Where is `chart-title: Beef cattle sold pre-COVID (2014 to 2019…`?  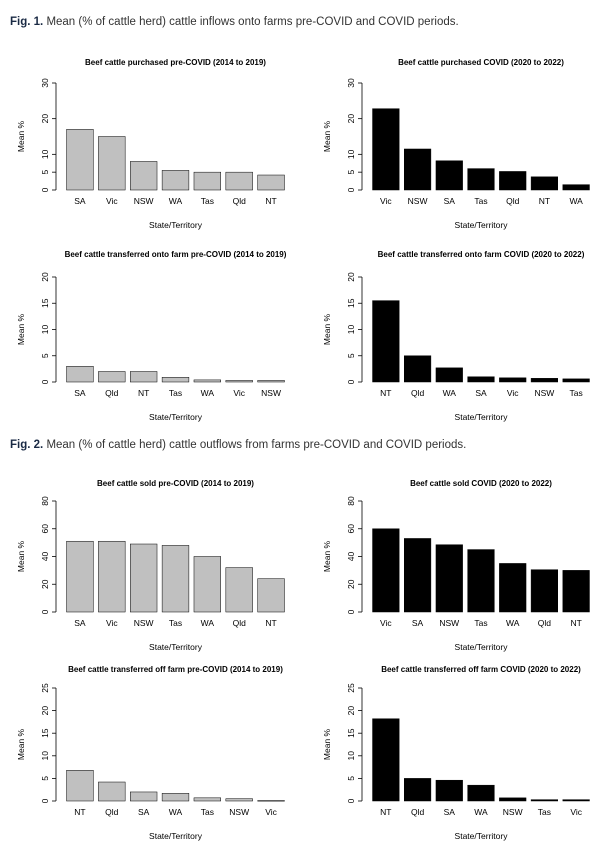
chart-title: Beef cattle sold pre-COVID (2014 to 2019… is located at coordinates (175, 483).